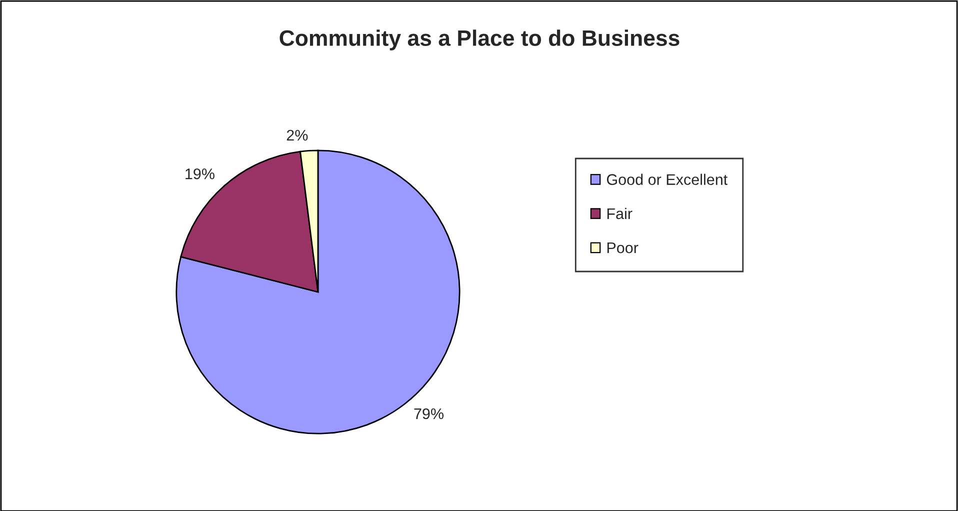 The height and width of the screenshot is (511, 959). What do you see at coordinates (297, 135) in the screenshot?
I see `data-label: 2%` at bounding box center [297, 135].